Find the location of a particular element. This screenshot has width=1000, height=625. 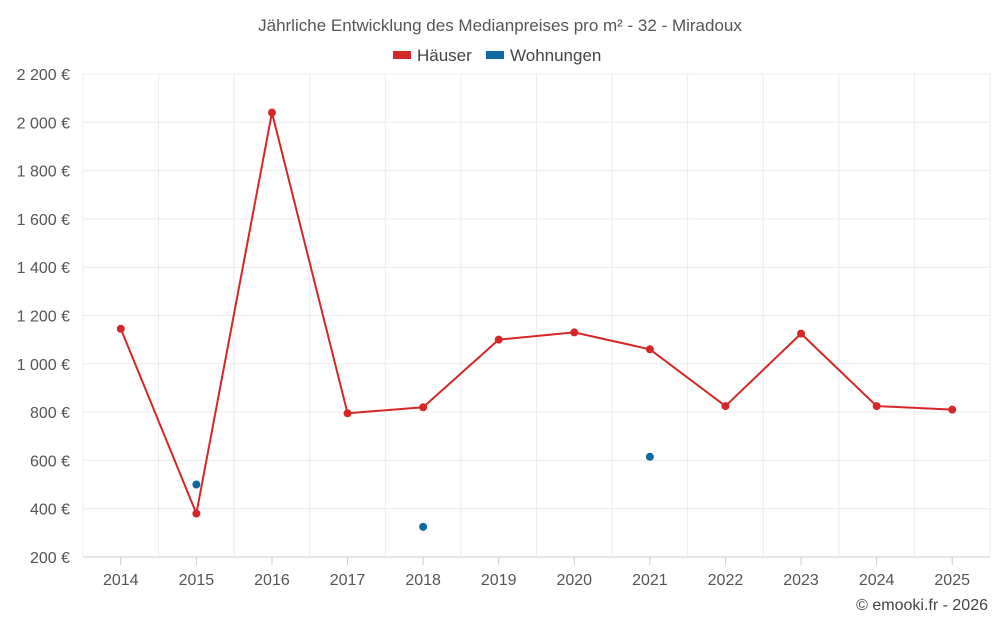

y-tick-label: 1 200 € is located at coordinates (43, 317).